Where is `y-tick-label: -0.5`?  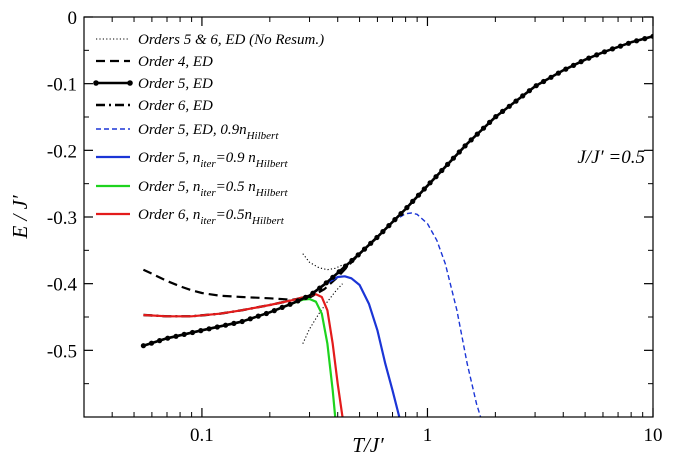
y-tick-label: -0.5 is located at coordinates (62, 351).